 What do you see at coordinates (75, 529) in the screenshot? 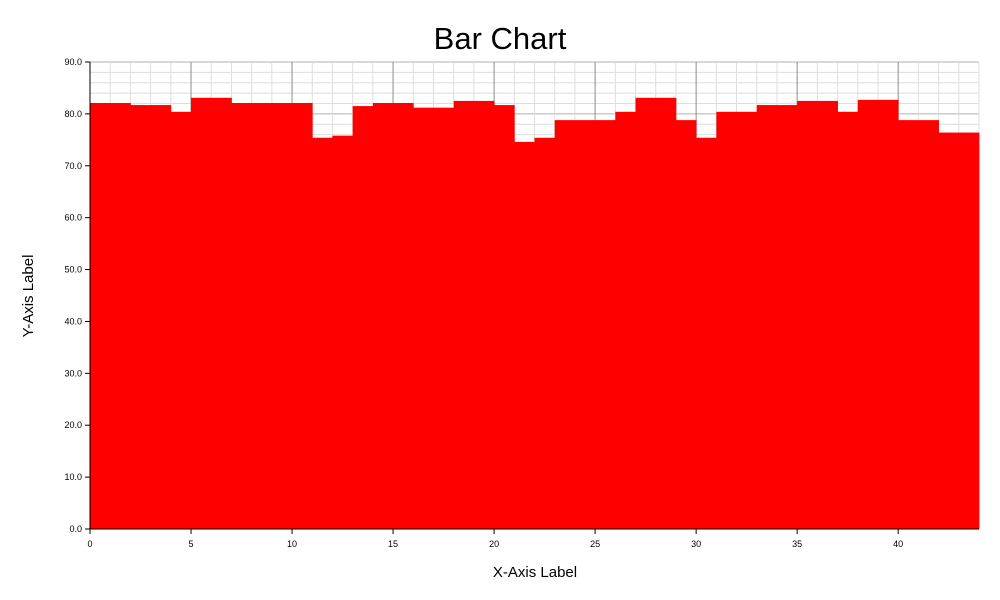
I see `y-tick-label: 0.0` at bounding box center [75, 529].